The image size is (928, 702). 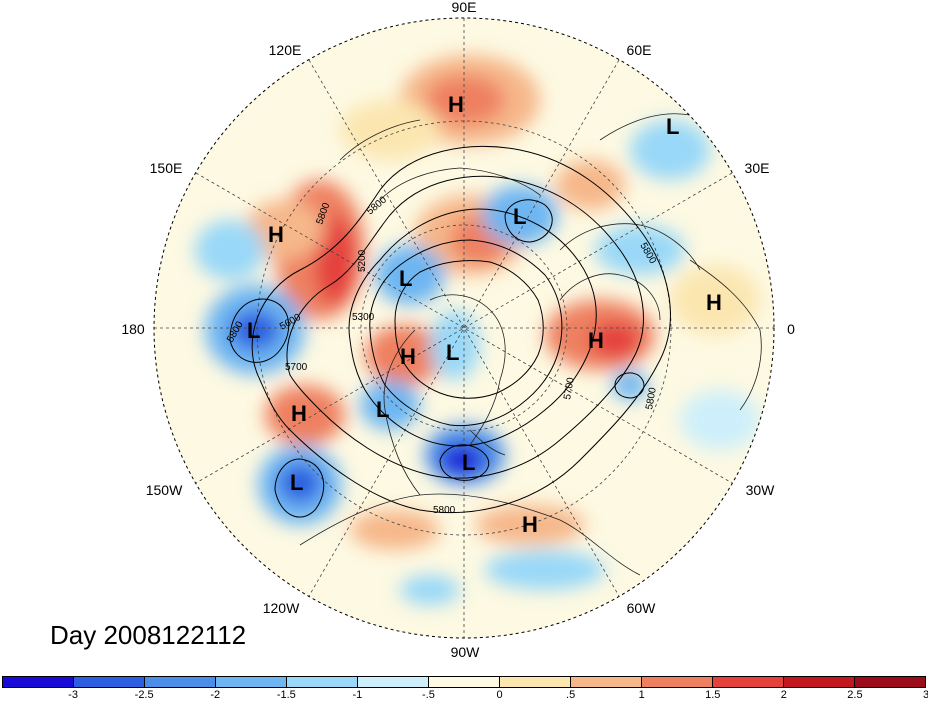 I want to click on lon-label-90w: 90W, so click(x=465, y=652).